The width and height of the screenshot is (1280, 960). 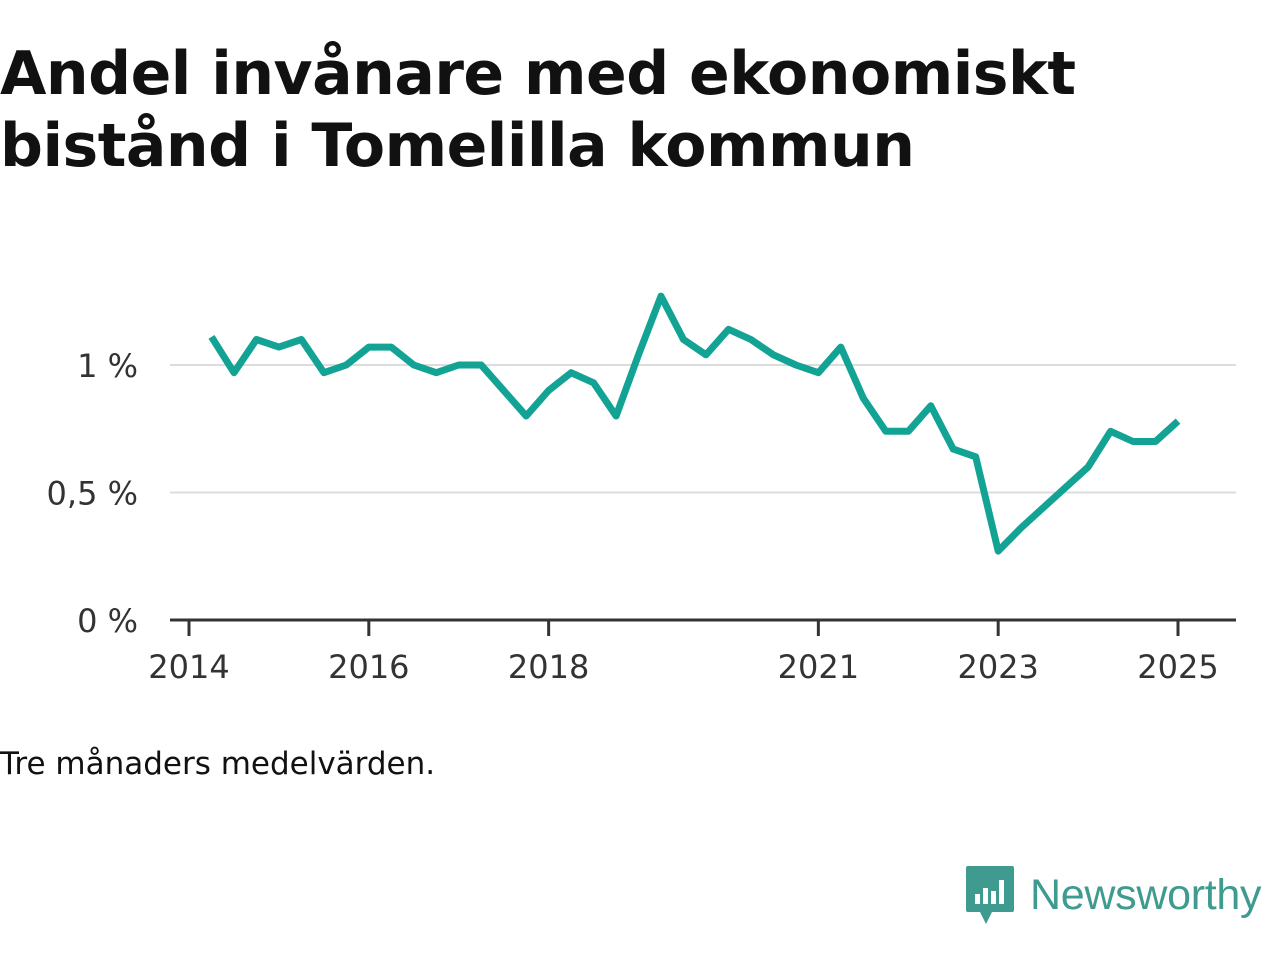 I want to click on x-tick-label-0: 2014, so click(x=188, y=667).